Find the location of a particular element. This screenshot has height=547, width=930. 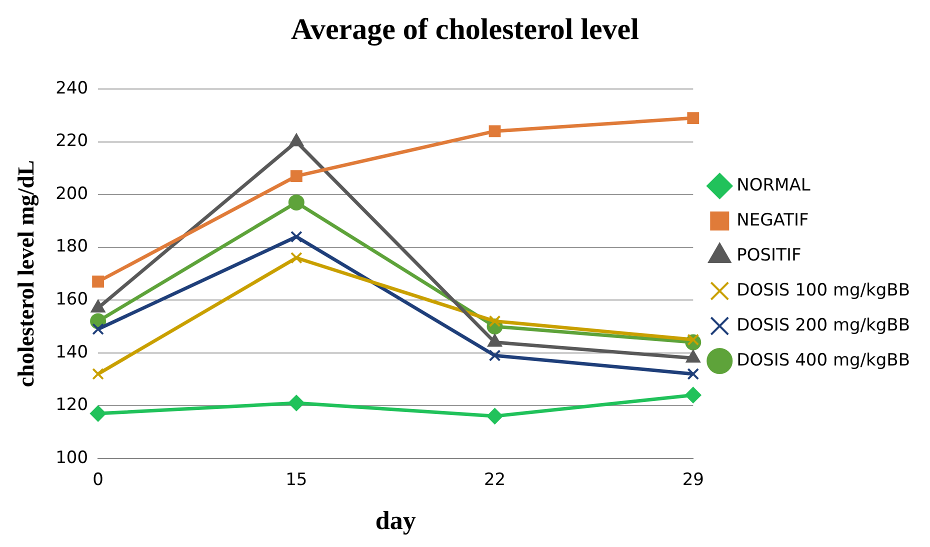

y-tick-label: 100 is located at coordinates (72, 458).